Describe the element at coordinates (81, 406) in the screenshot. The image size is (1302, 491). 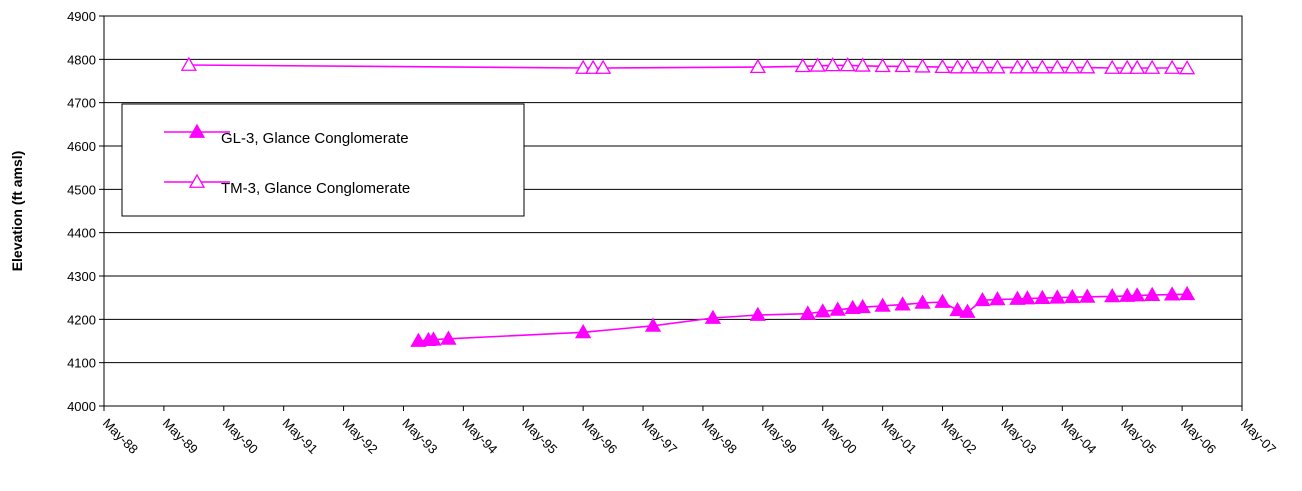
I see `y-tick-label: 4000` at that location.